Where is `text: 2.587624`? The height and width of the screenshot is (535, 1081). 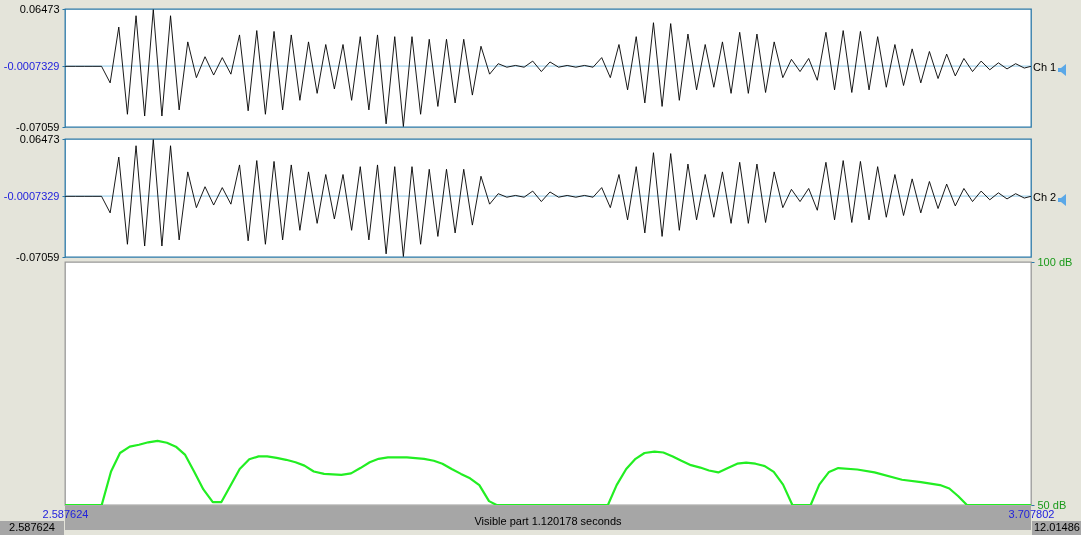
text: 2.587624 is located at coordinates (32, 528).